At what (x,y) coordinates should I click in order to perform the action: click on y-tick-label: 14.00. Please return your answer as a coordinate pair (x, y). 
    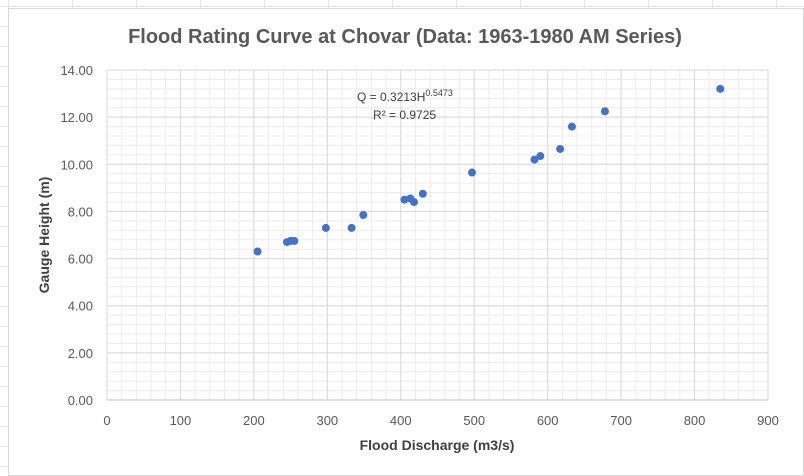
    Looking at the image, I should click on (76, 70).